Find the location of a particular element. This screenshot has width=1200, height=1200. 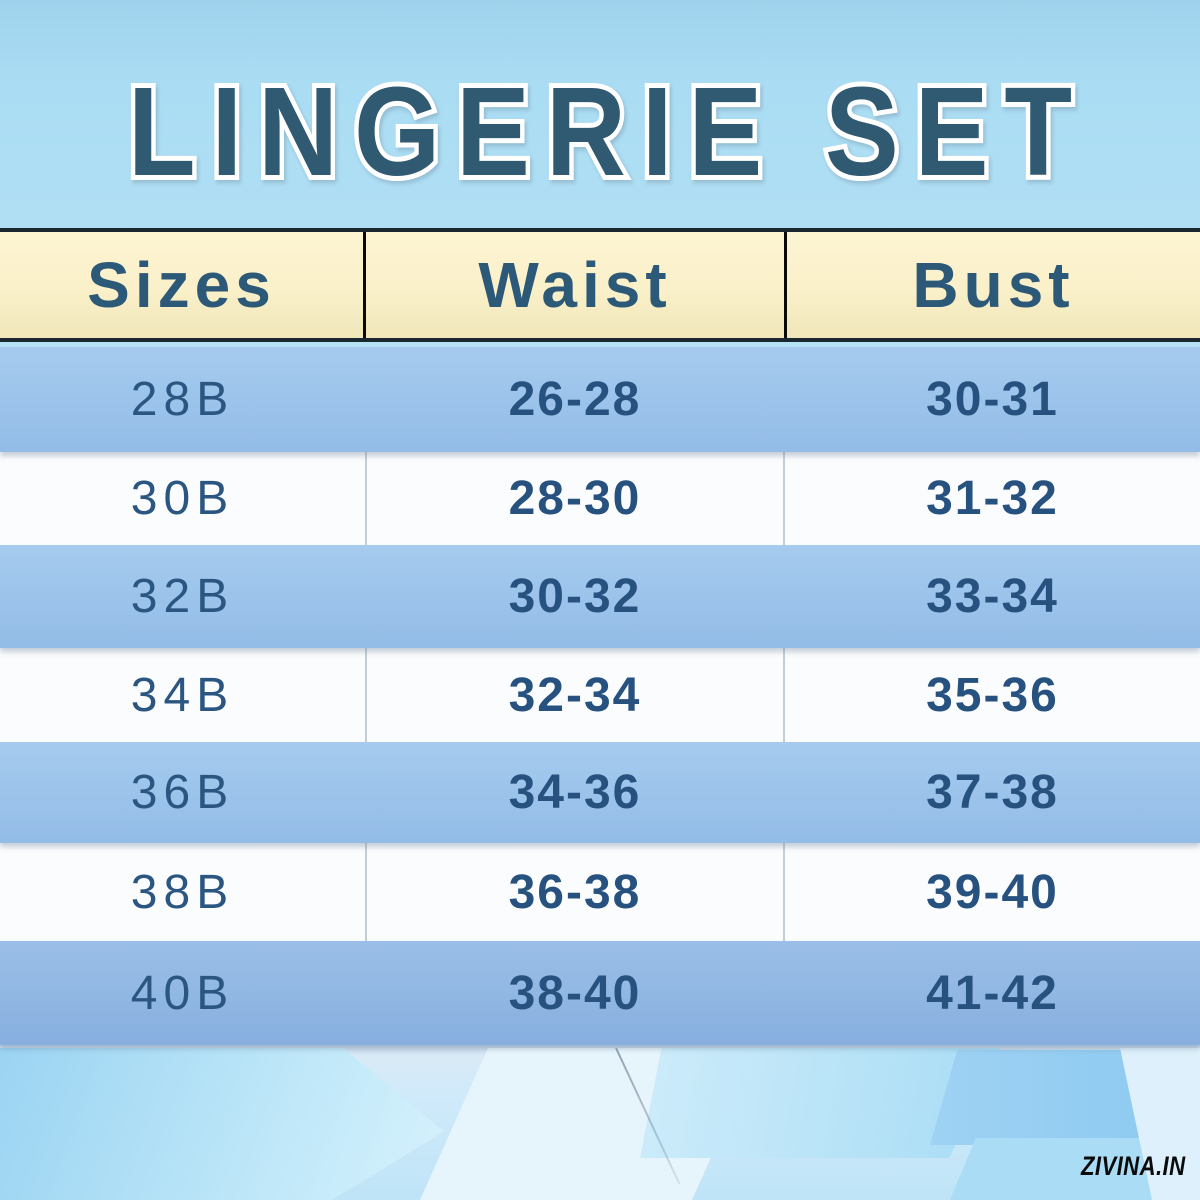

waist-value: 30-32 is located at coordinates (575, 596).